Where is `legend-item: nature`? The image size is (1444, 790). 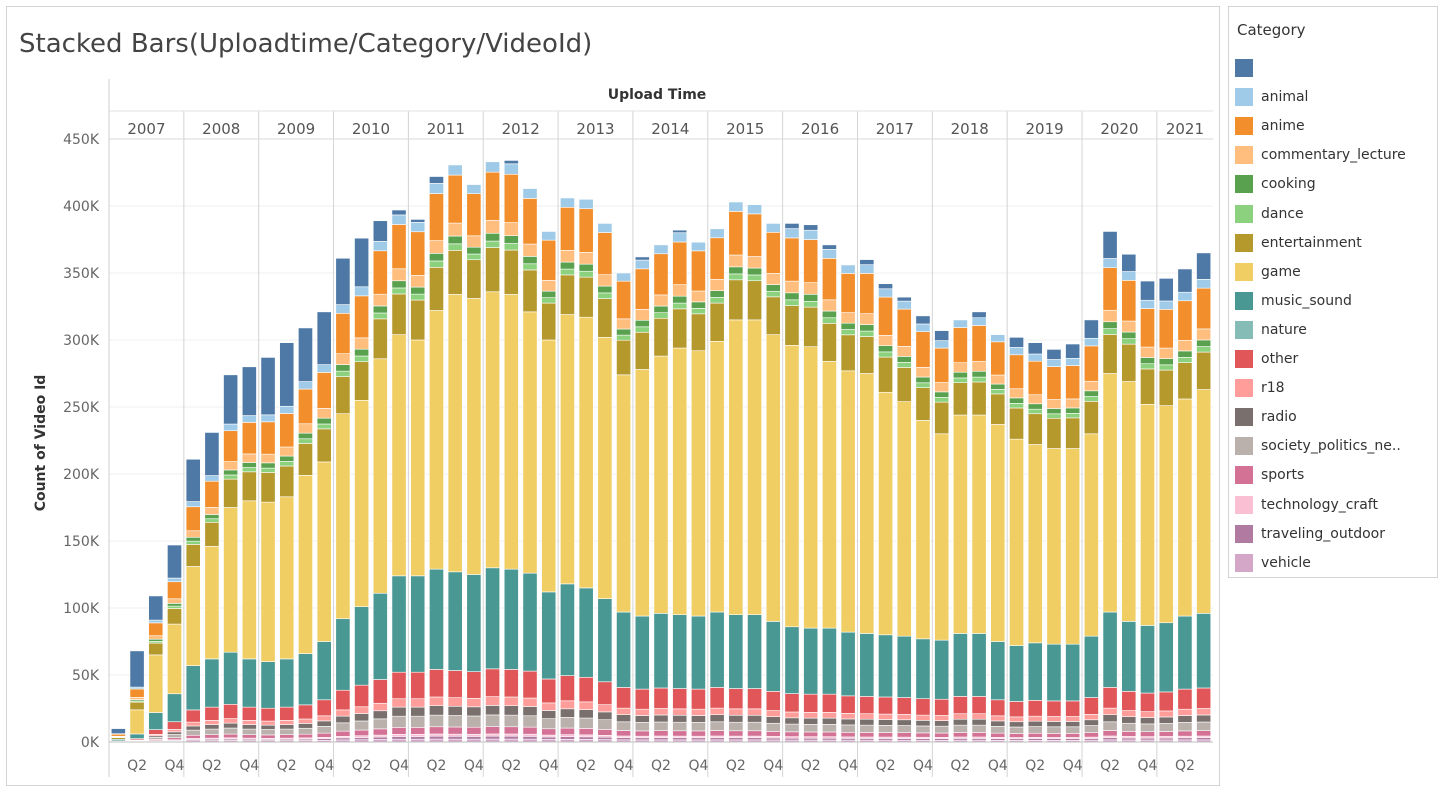 legend-item: nature is located at coordinates (1271, 330).